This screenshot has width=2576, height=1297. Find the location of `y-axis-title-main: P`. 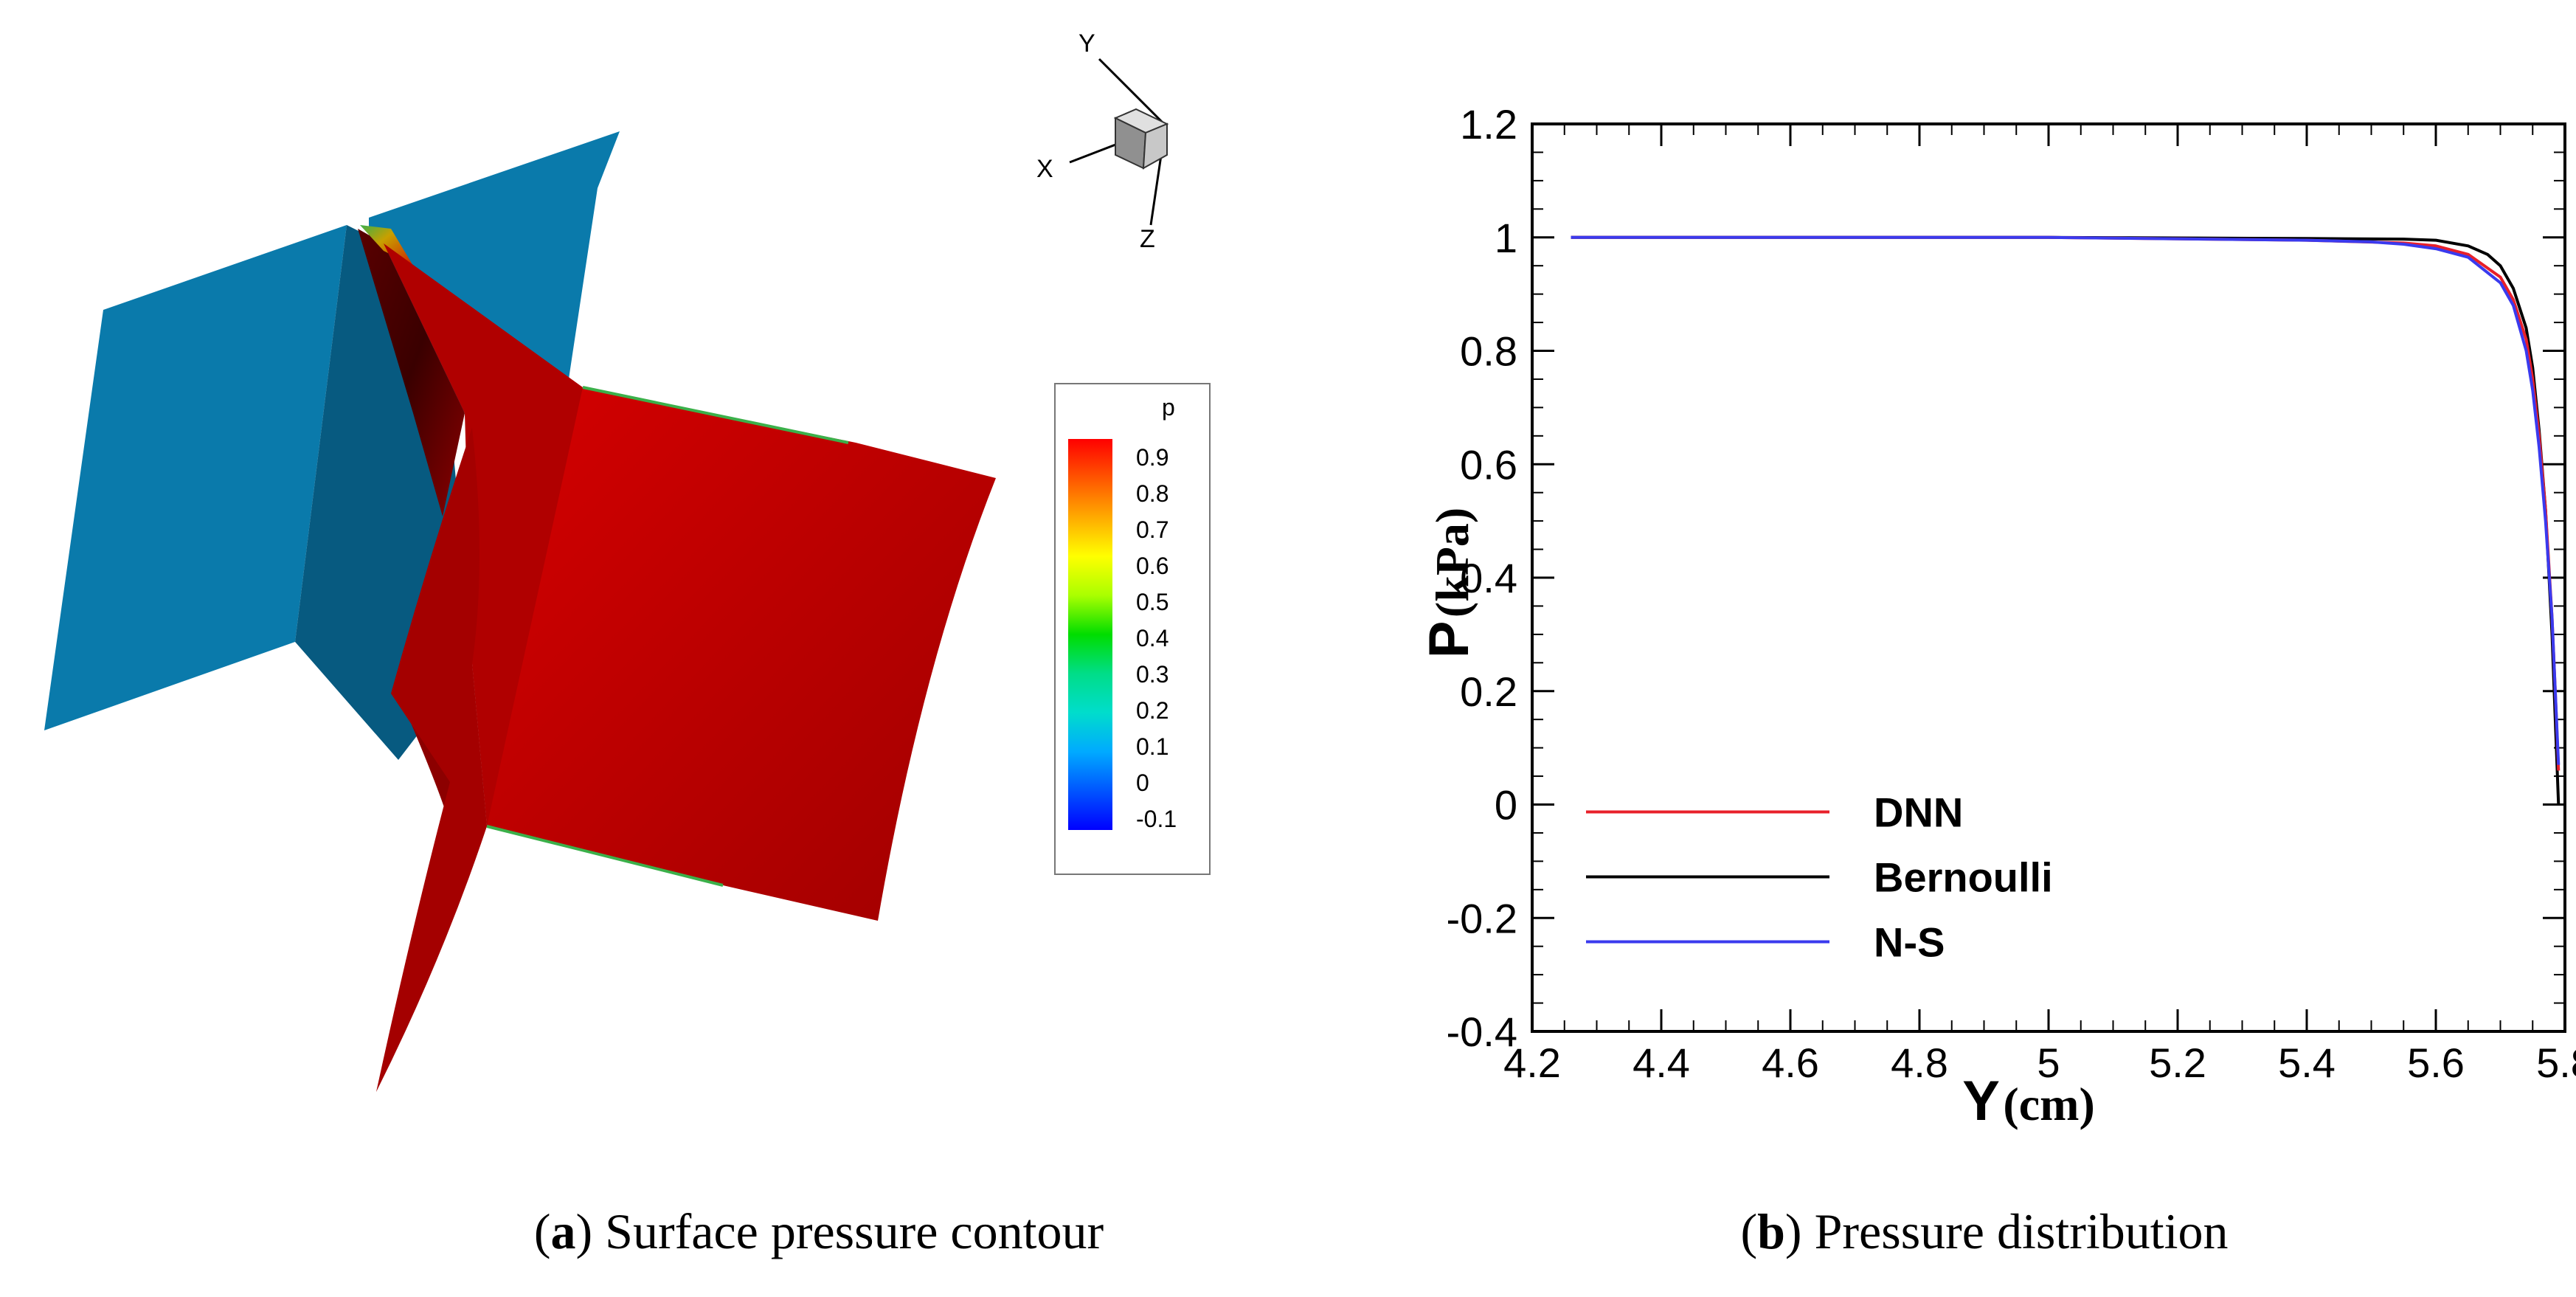

y-axis-title-main: P is located at coordinates (1450, 640).